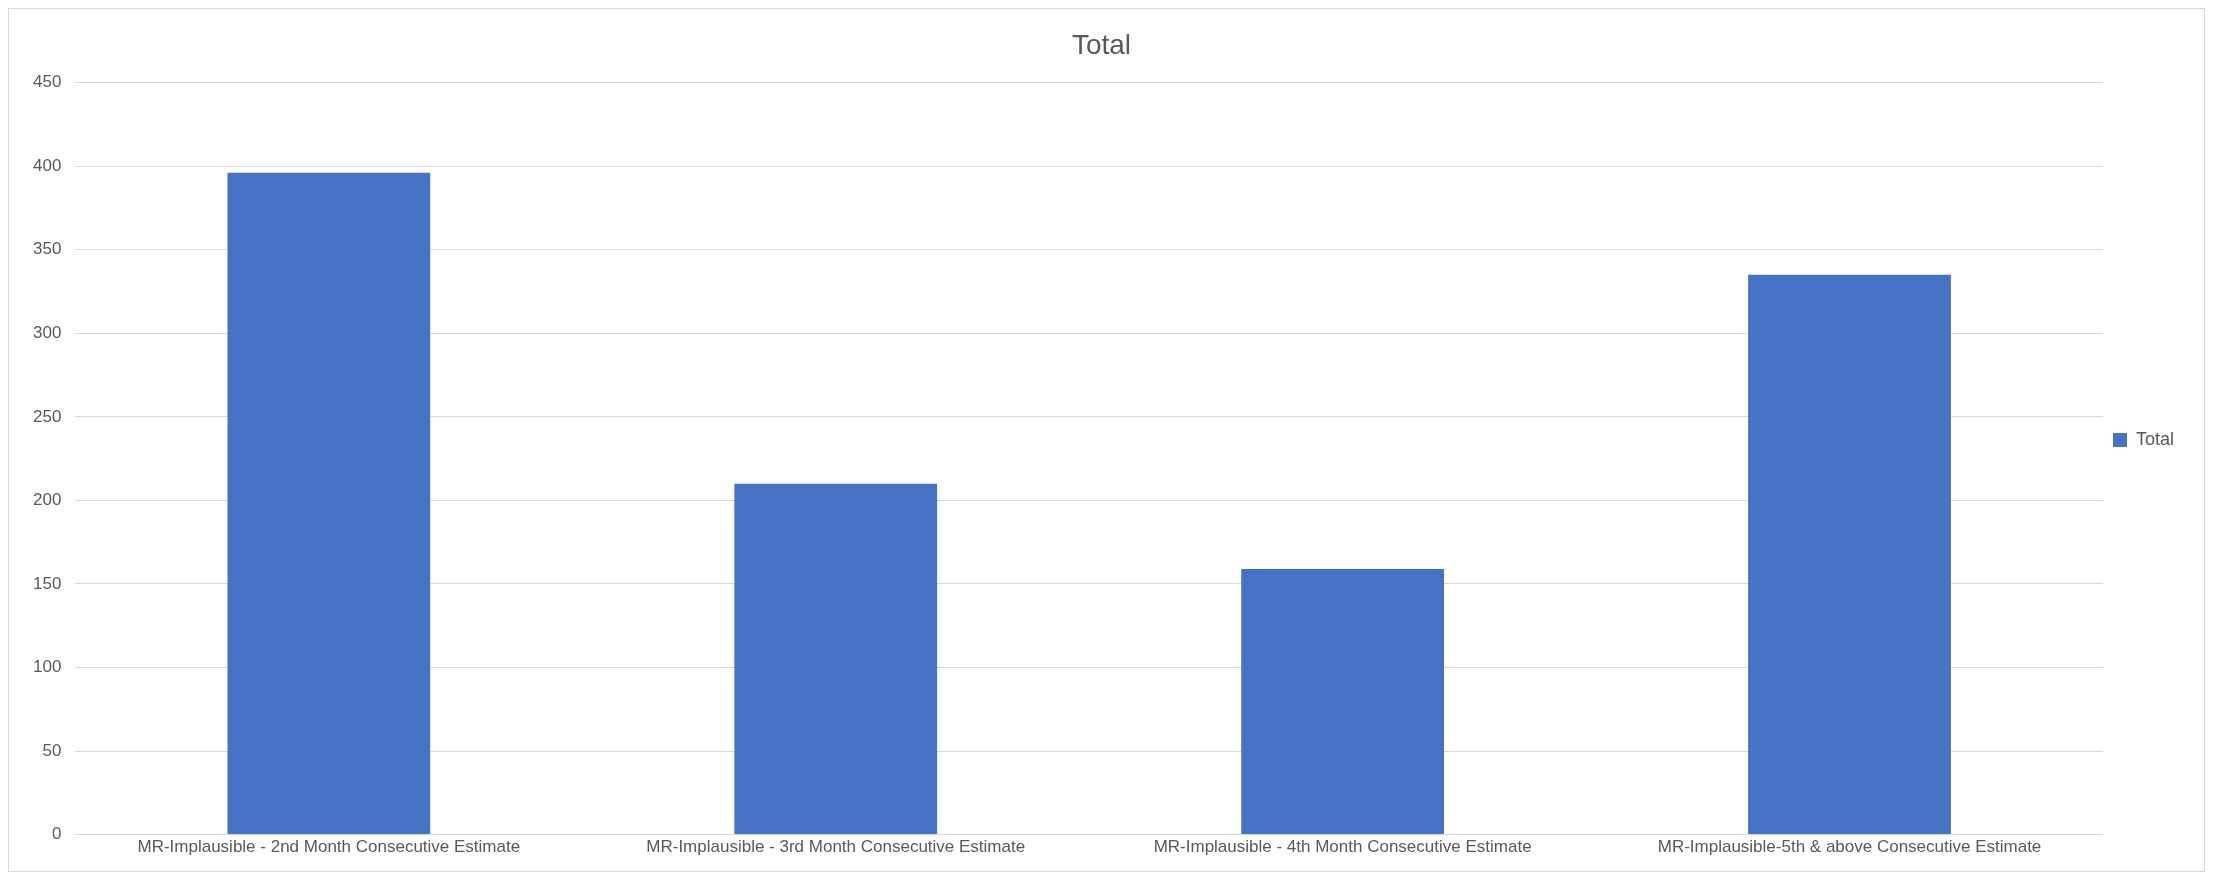 This screenshot has height=880, width=2213. Describe the element at coordinates (836, 847) in the screenshot. I see `x-tick-label: MR-Implausible - 3rd Month Consecutive Estimate` at that location.